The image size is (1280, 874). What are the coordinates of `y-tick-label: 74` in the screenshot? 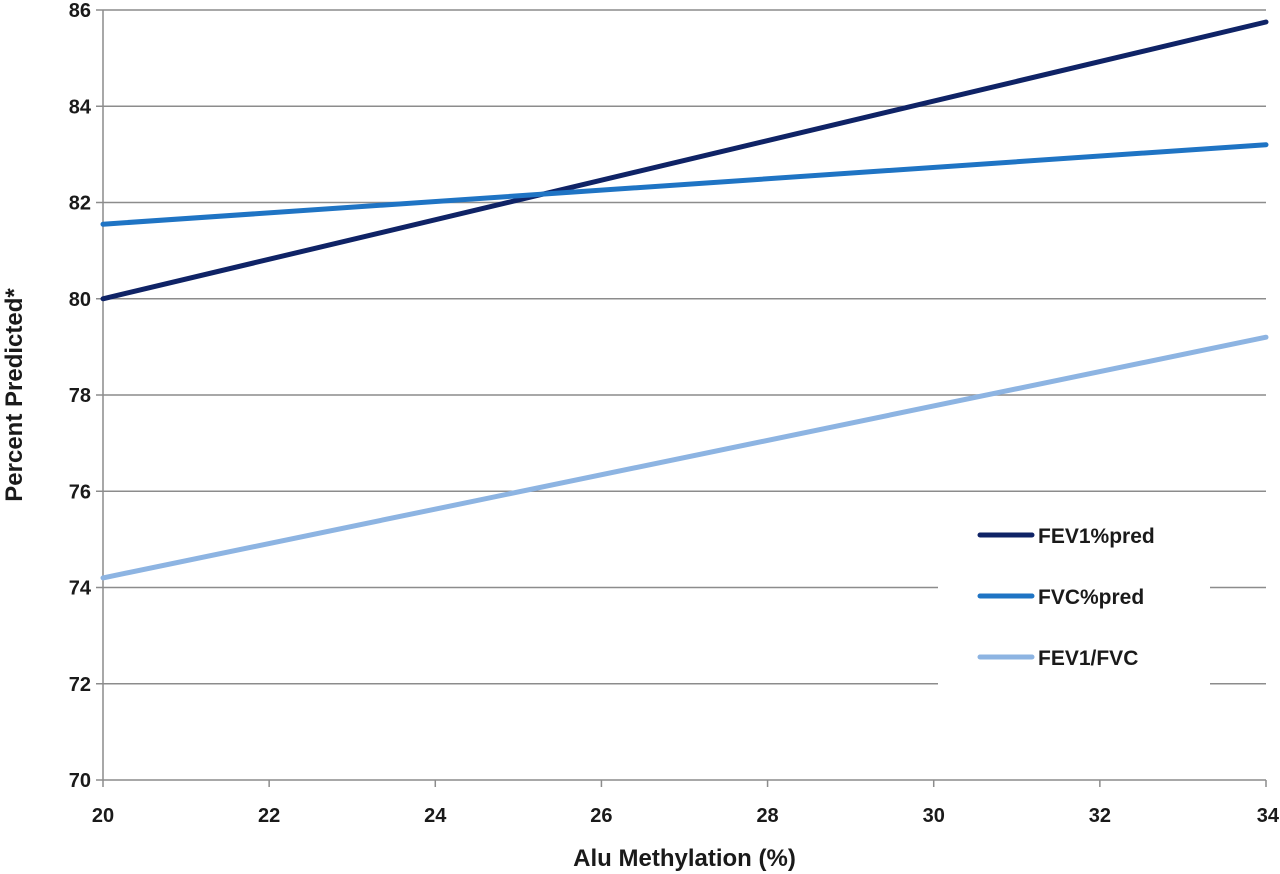 It's located at (80, 589).